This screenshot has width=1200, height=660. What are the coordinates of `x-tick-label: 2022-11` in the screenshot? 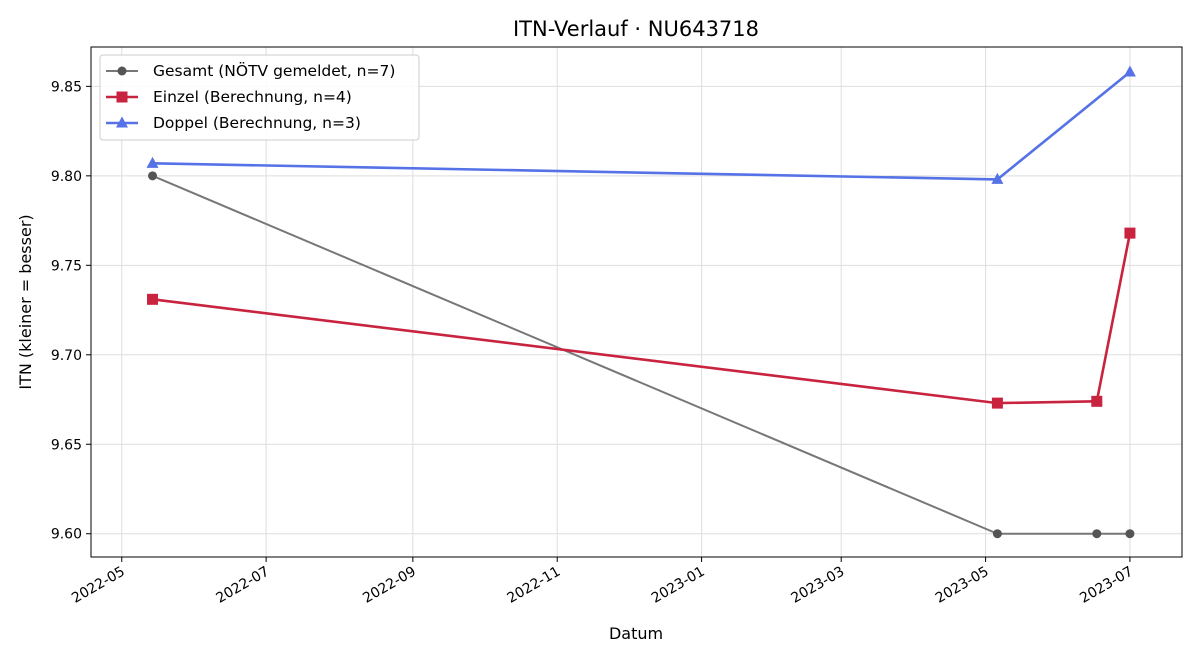 It's located at (534, 585).